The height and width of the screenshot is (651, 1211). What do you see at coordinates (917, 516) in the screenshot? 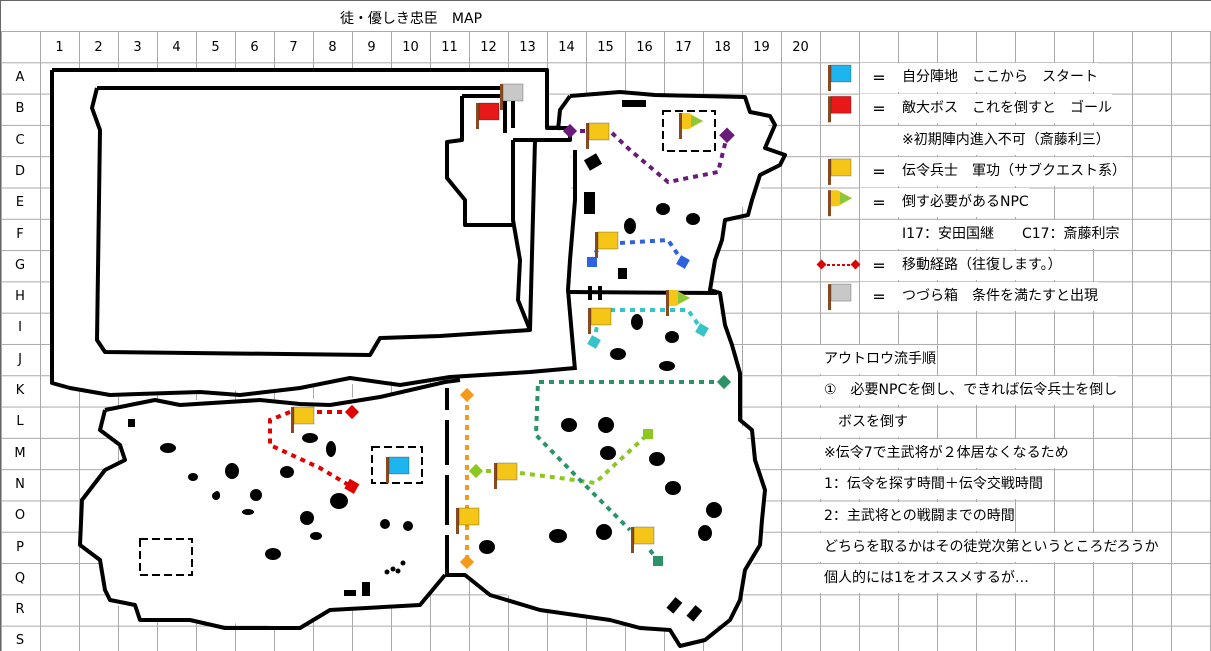
I see `note-line: 2：主武将との戦闘までの時間` at bounding box center [917, 516].